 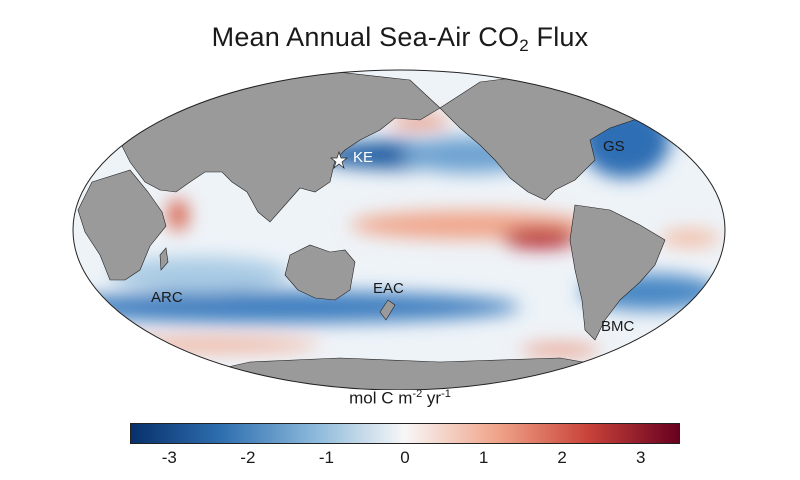 I want to click on land-madagascar, so click(x=164, y=259).